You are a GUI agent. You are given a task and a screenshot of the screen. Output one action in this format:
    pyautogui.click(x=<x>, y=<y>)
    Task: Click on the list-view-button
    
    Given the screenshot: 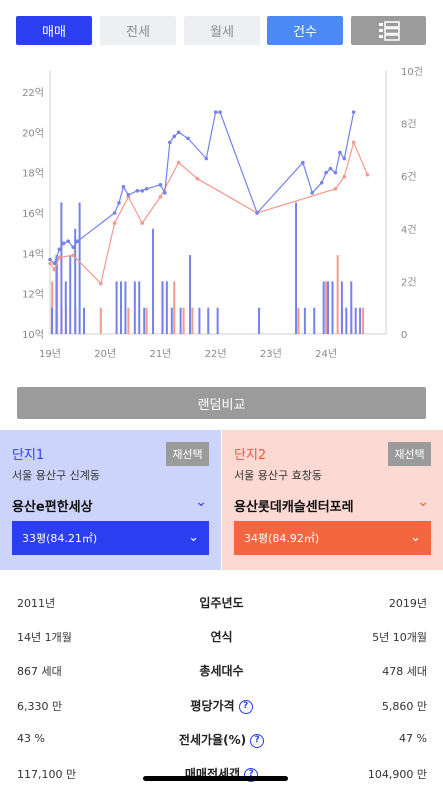 What is the action you would take?
    pyautogui.click(x=388, y=30)
    